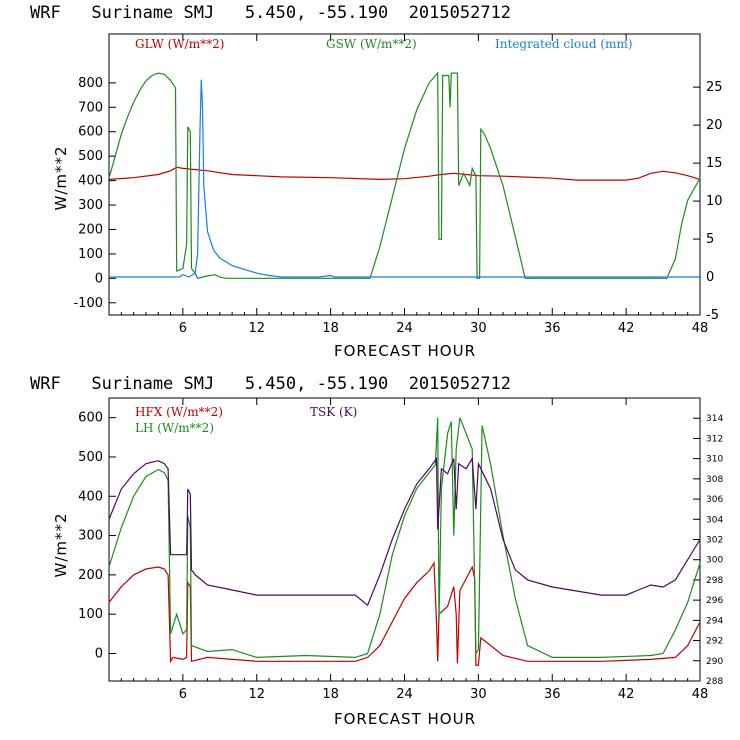  What do you see at coordinates (90, 575) in the screenshot?
I see `bottom-ytick-label: 200` at bounding box center [90, 575].